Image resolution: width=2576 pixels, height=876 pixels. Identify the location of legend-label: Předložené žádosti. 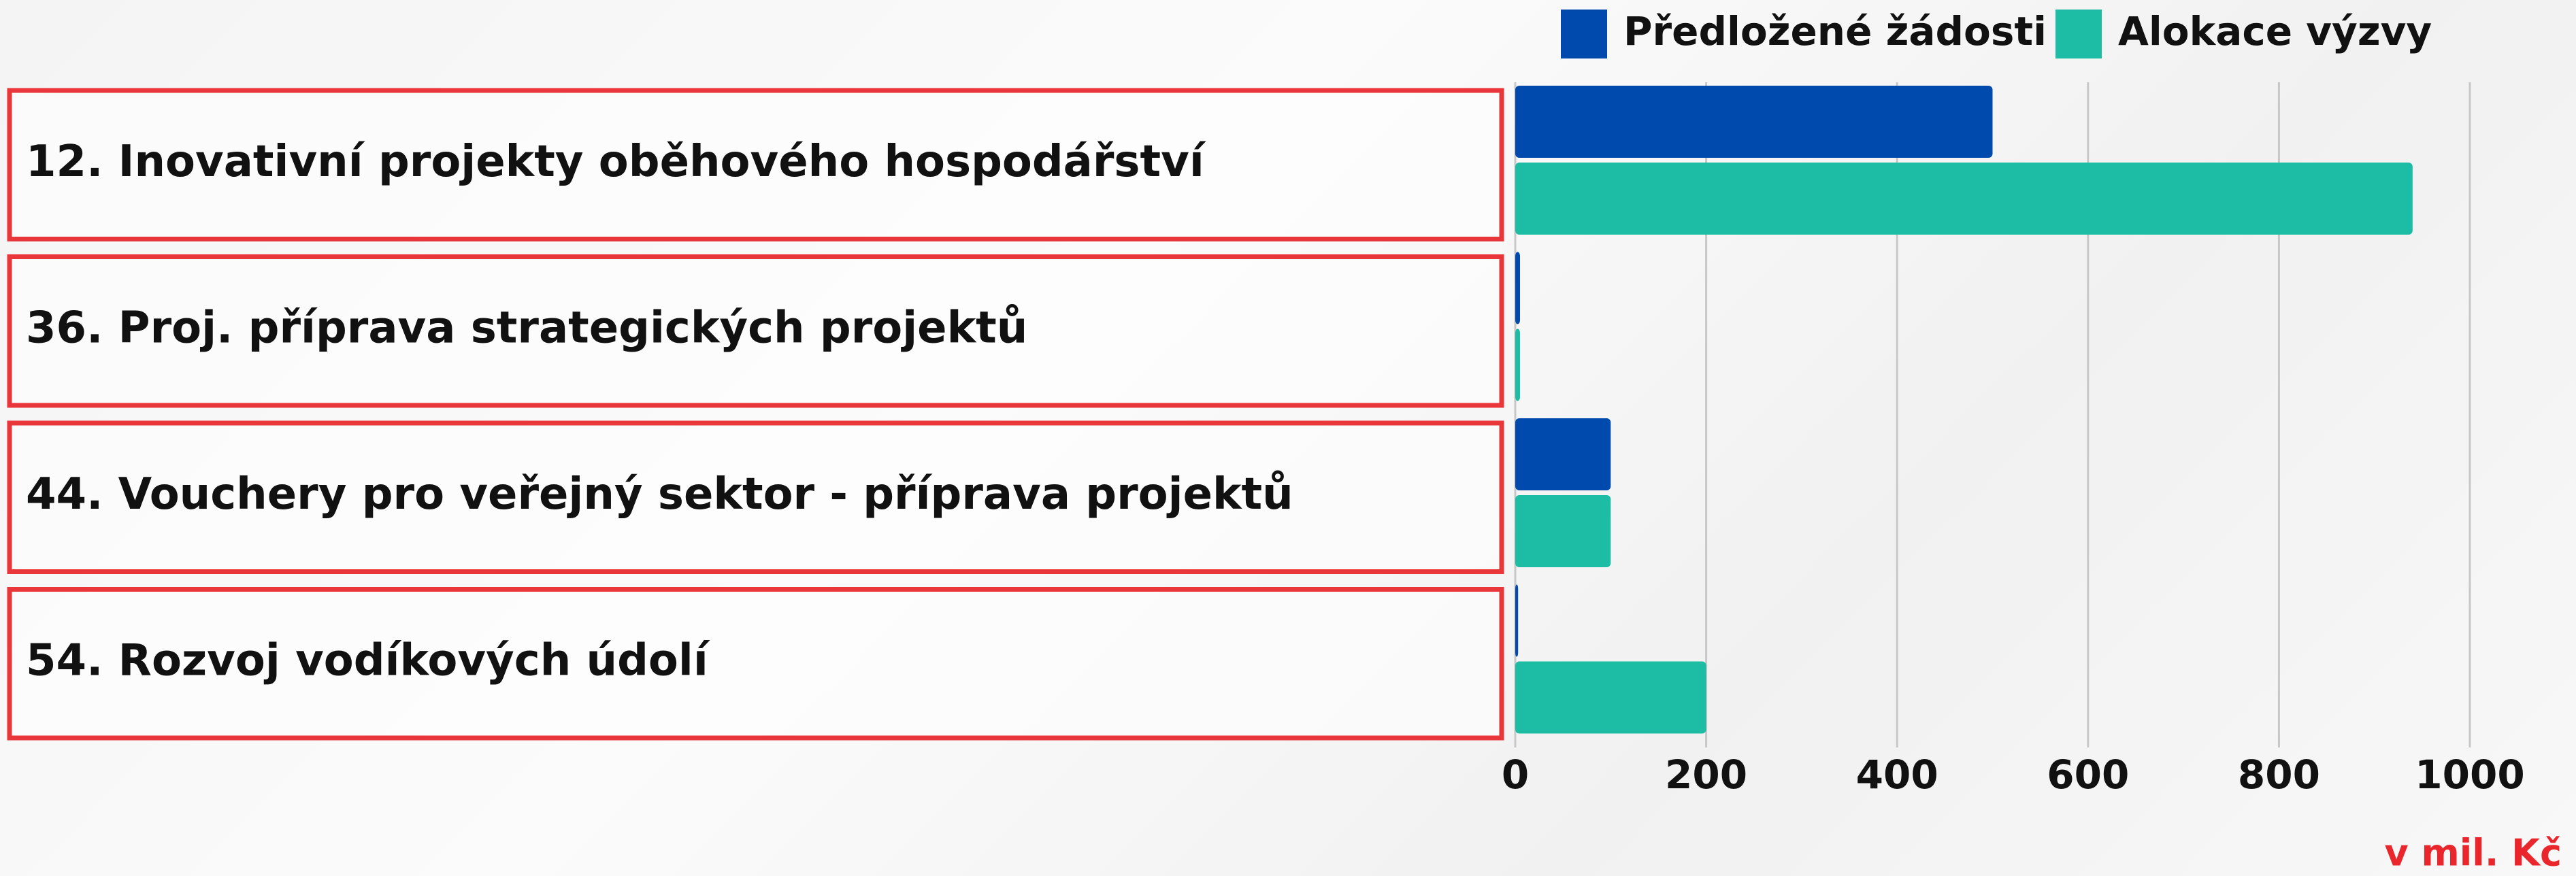
(1835, 31).